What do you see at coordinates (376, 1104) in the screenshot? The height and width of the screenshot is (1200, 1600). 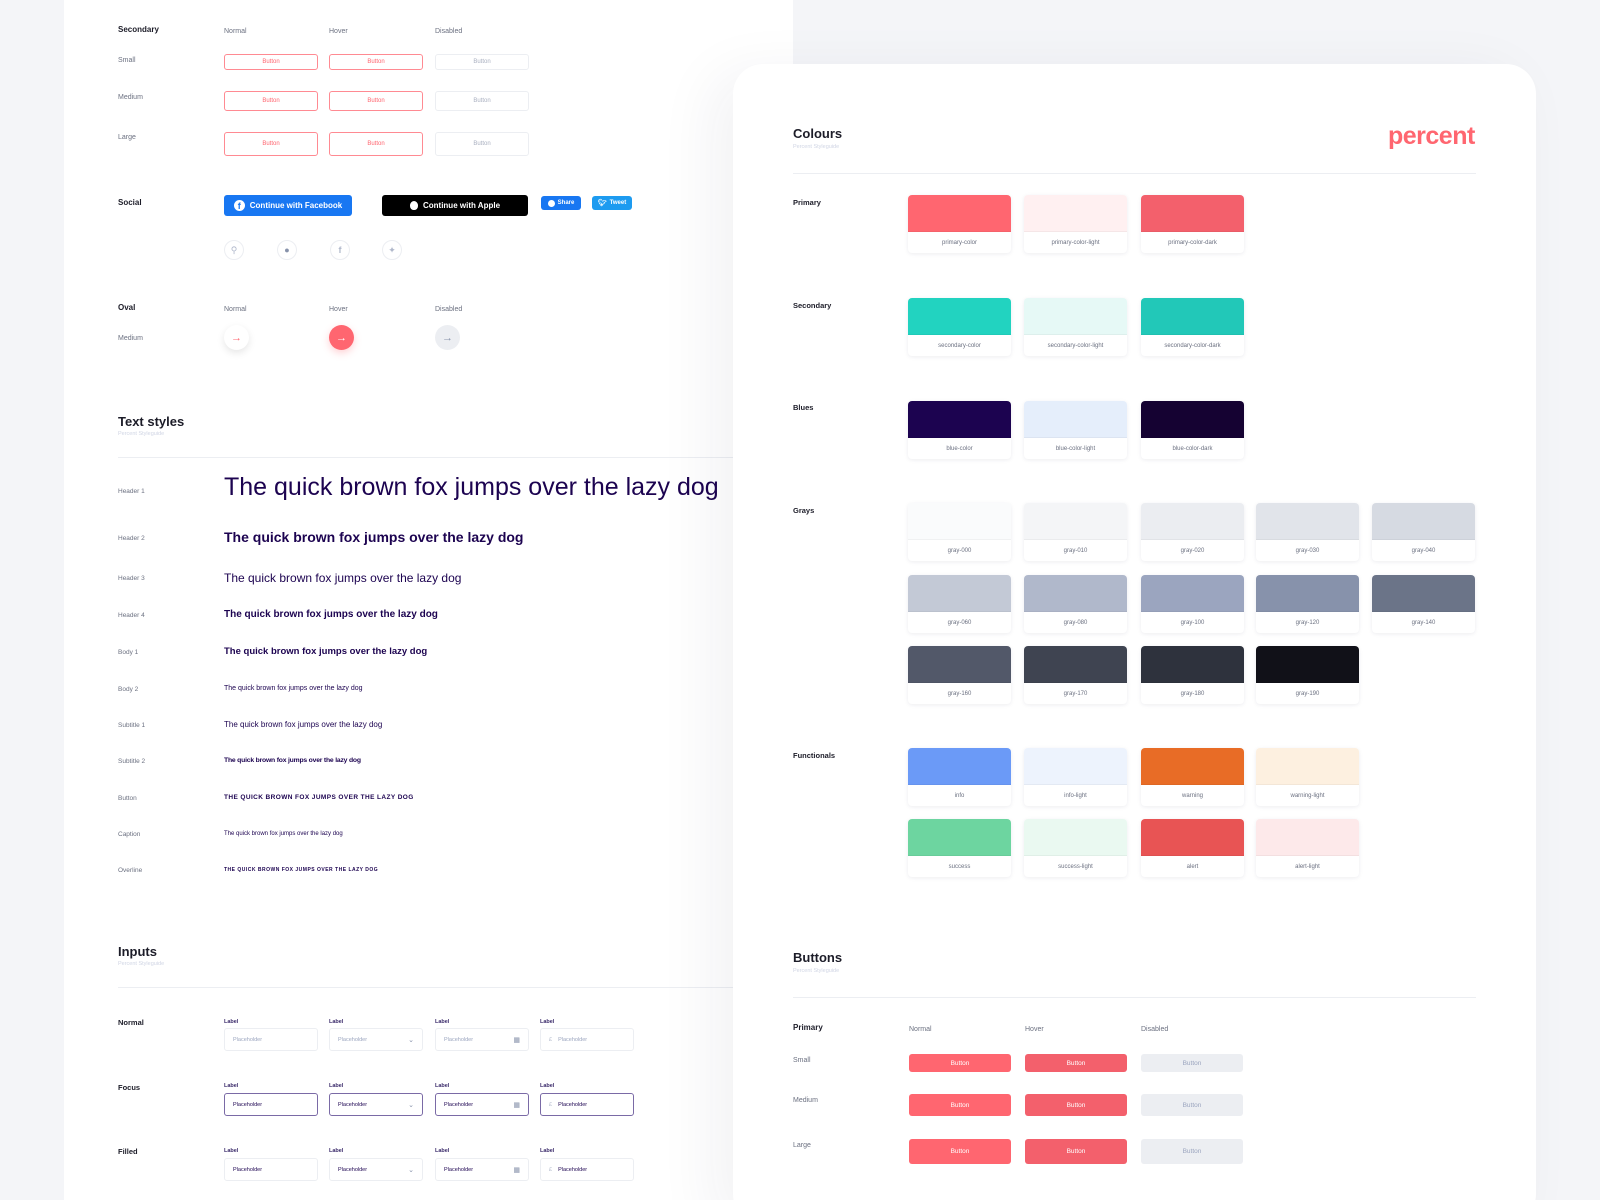 I see `select-input-focus: Placeholder ⌄` at bounding box center [376, 1104].